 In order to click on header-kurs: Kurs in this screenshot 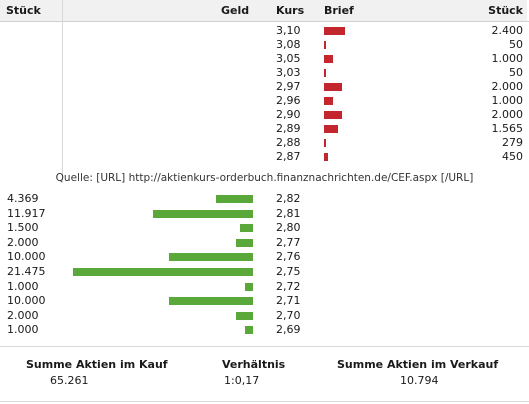, I will do `click(290, 10)`.